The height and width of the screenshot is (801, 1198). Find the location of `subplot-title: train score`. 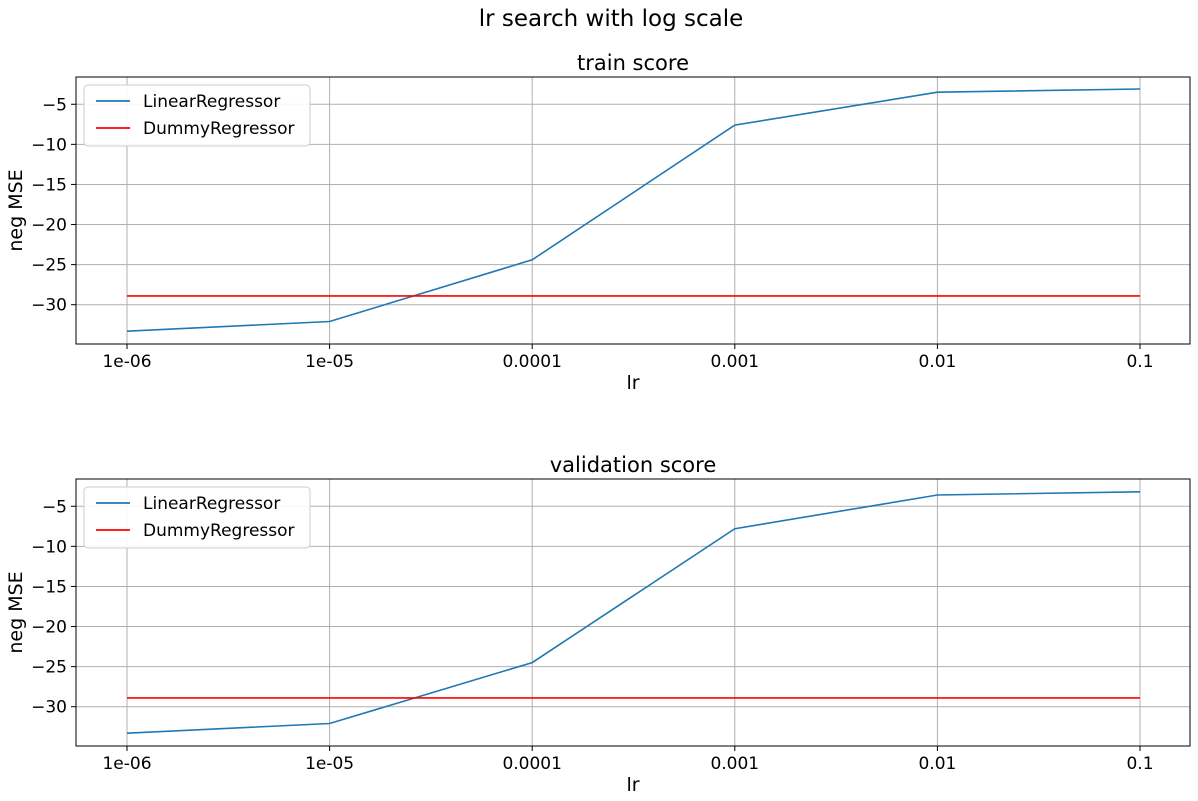

subplot-title: train score is located at coordinates (633, 63).